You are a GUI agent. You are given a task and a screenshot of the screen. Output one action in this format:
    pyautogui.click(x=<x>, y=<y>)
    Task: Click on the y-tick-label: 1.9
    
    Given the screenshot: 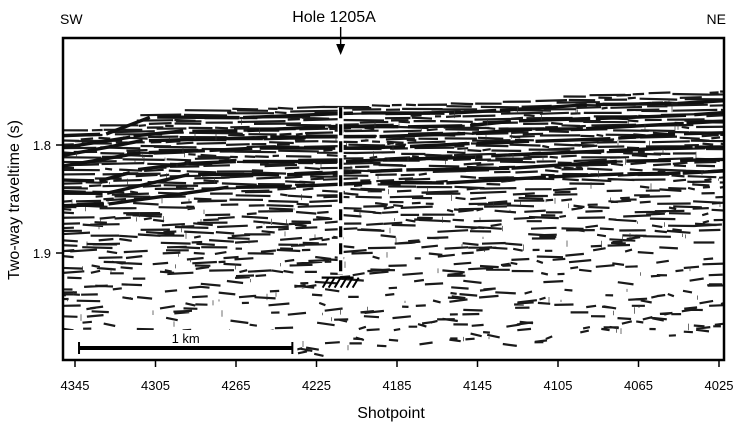 What is the action you would take?
    pyautogui.click(x=42, y=253)
    